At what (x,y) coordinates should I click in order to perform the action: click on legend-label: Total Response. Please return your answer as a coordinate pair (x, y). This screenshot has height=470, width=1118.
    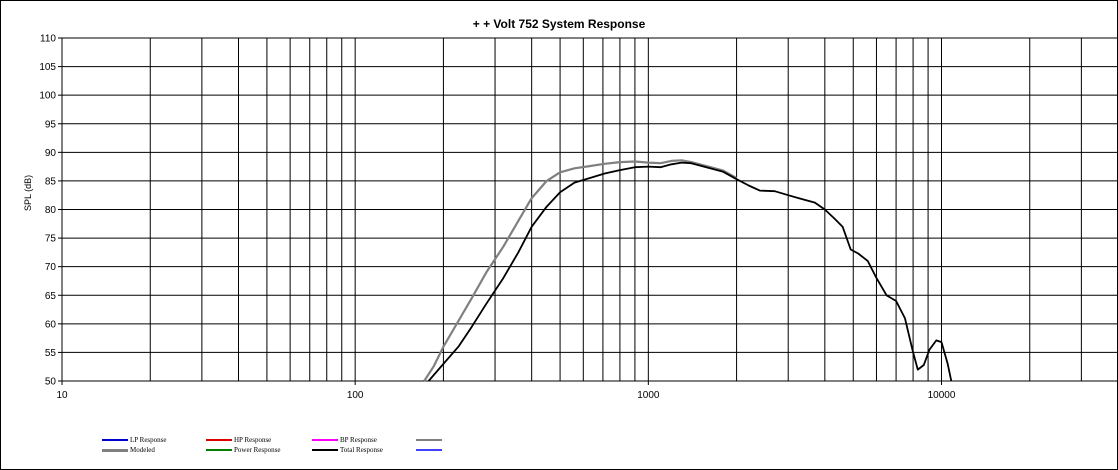
    Looking at the image, I should click on (361, 450).